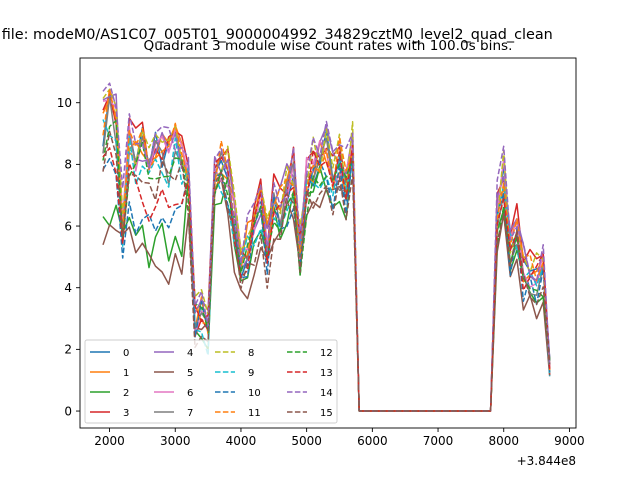 This screenshot has width=640, height=480. I want to click on x-tick-label: 2000, so click(109, 441).